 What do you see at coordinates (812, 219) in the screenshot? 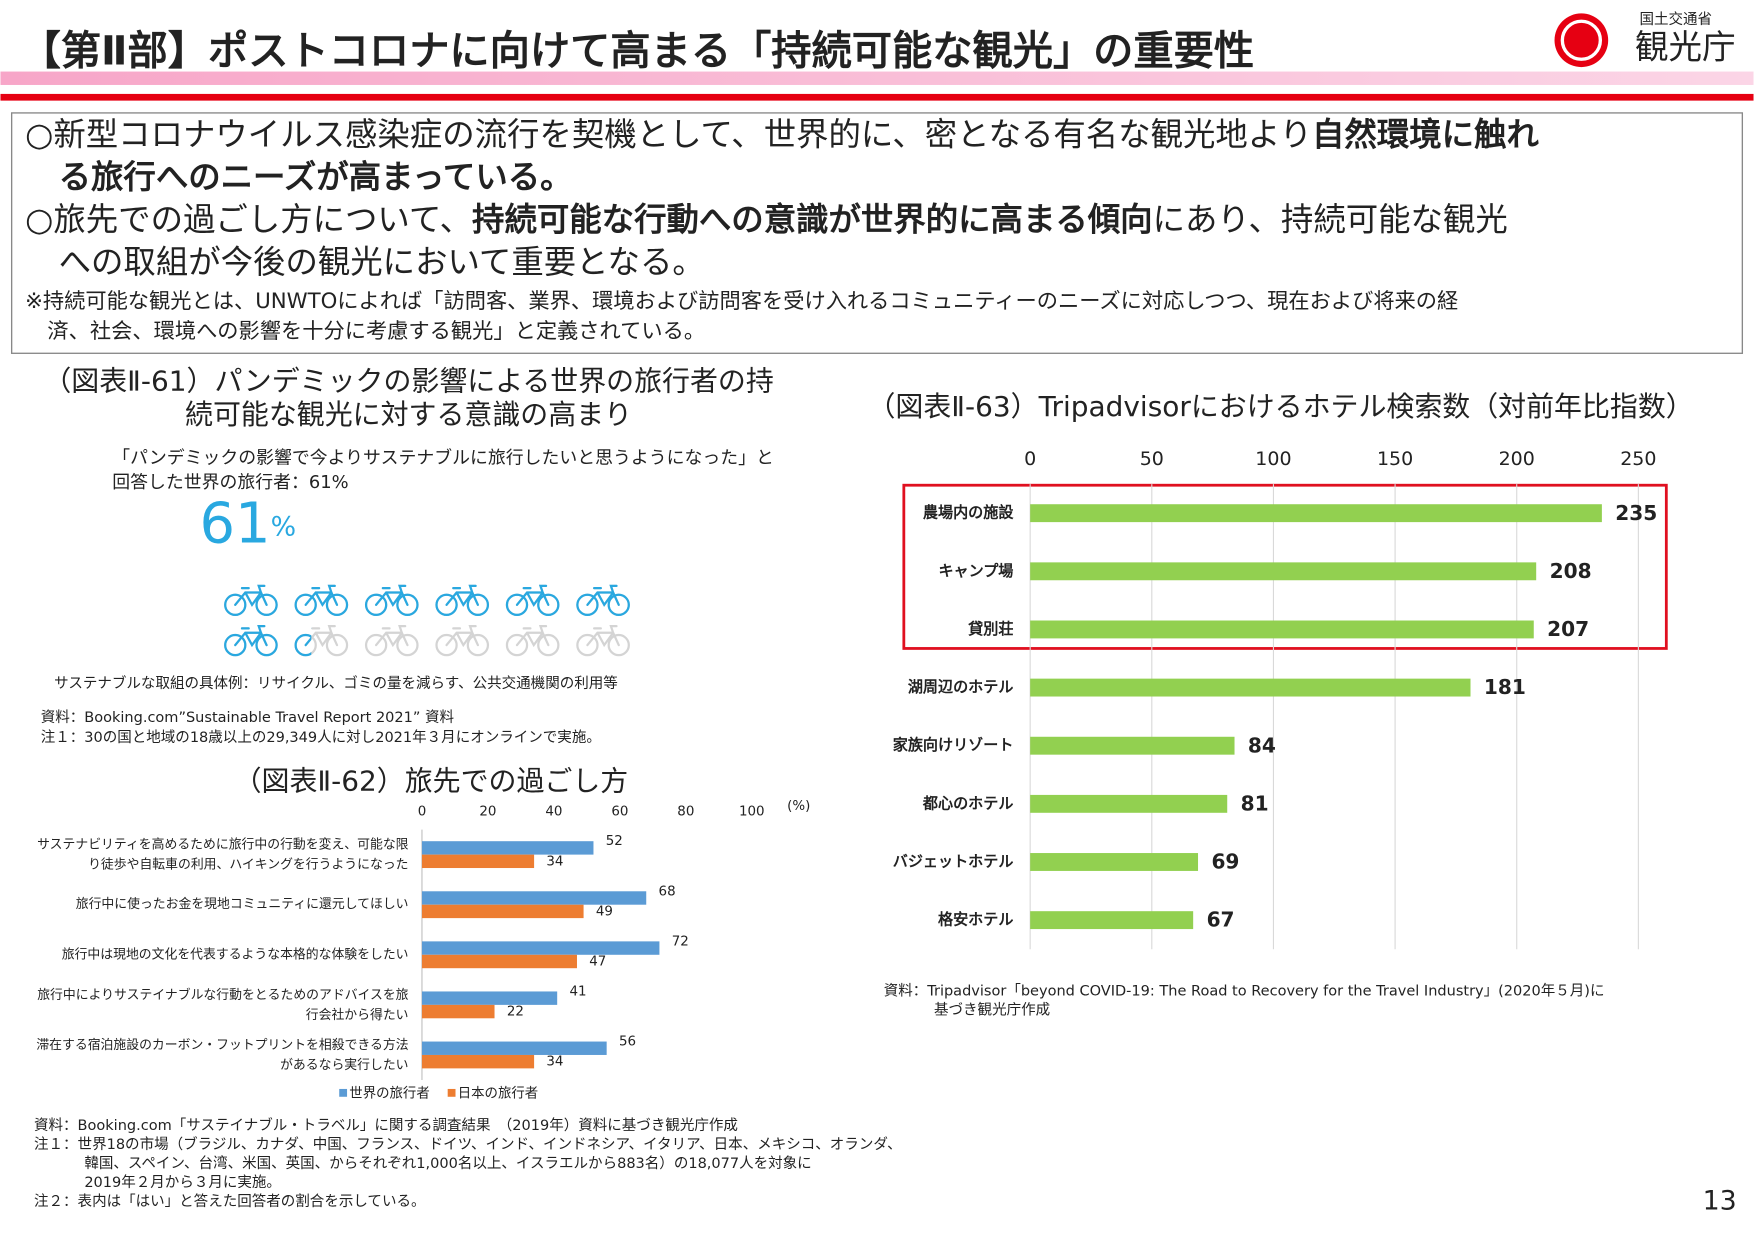
I see `summary-segment: 持続可能な行動への意識が世界的に高まる傾向` at bounding box center [812, 219].